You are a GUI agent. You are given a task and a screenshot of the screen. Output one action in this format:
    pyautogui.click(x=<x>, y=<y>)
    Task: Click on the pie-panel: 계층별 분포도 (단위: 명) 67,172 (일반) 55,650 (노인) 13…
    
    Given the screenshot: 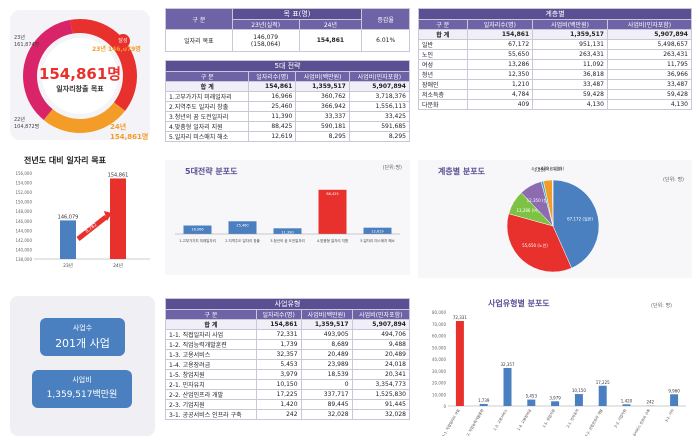 What is the action you would take?
    pyautogui.click(x=555, y=219)
    